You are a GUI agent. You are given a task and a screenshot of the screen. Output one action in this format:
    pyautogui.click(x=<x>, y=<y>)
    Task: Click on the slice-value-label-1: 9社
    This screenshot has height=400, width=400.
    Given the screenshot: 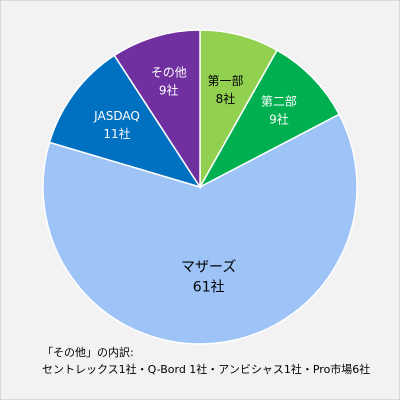 What is the action you would take?
    pyautogui.click(x=279, y=119)
    